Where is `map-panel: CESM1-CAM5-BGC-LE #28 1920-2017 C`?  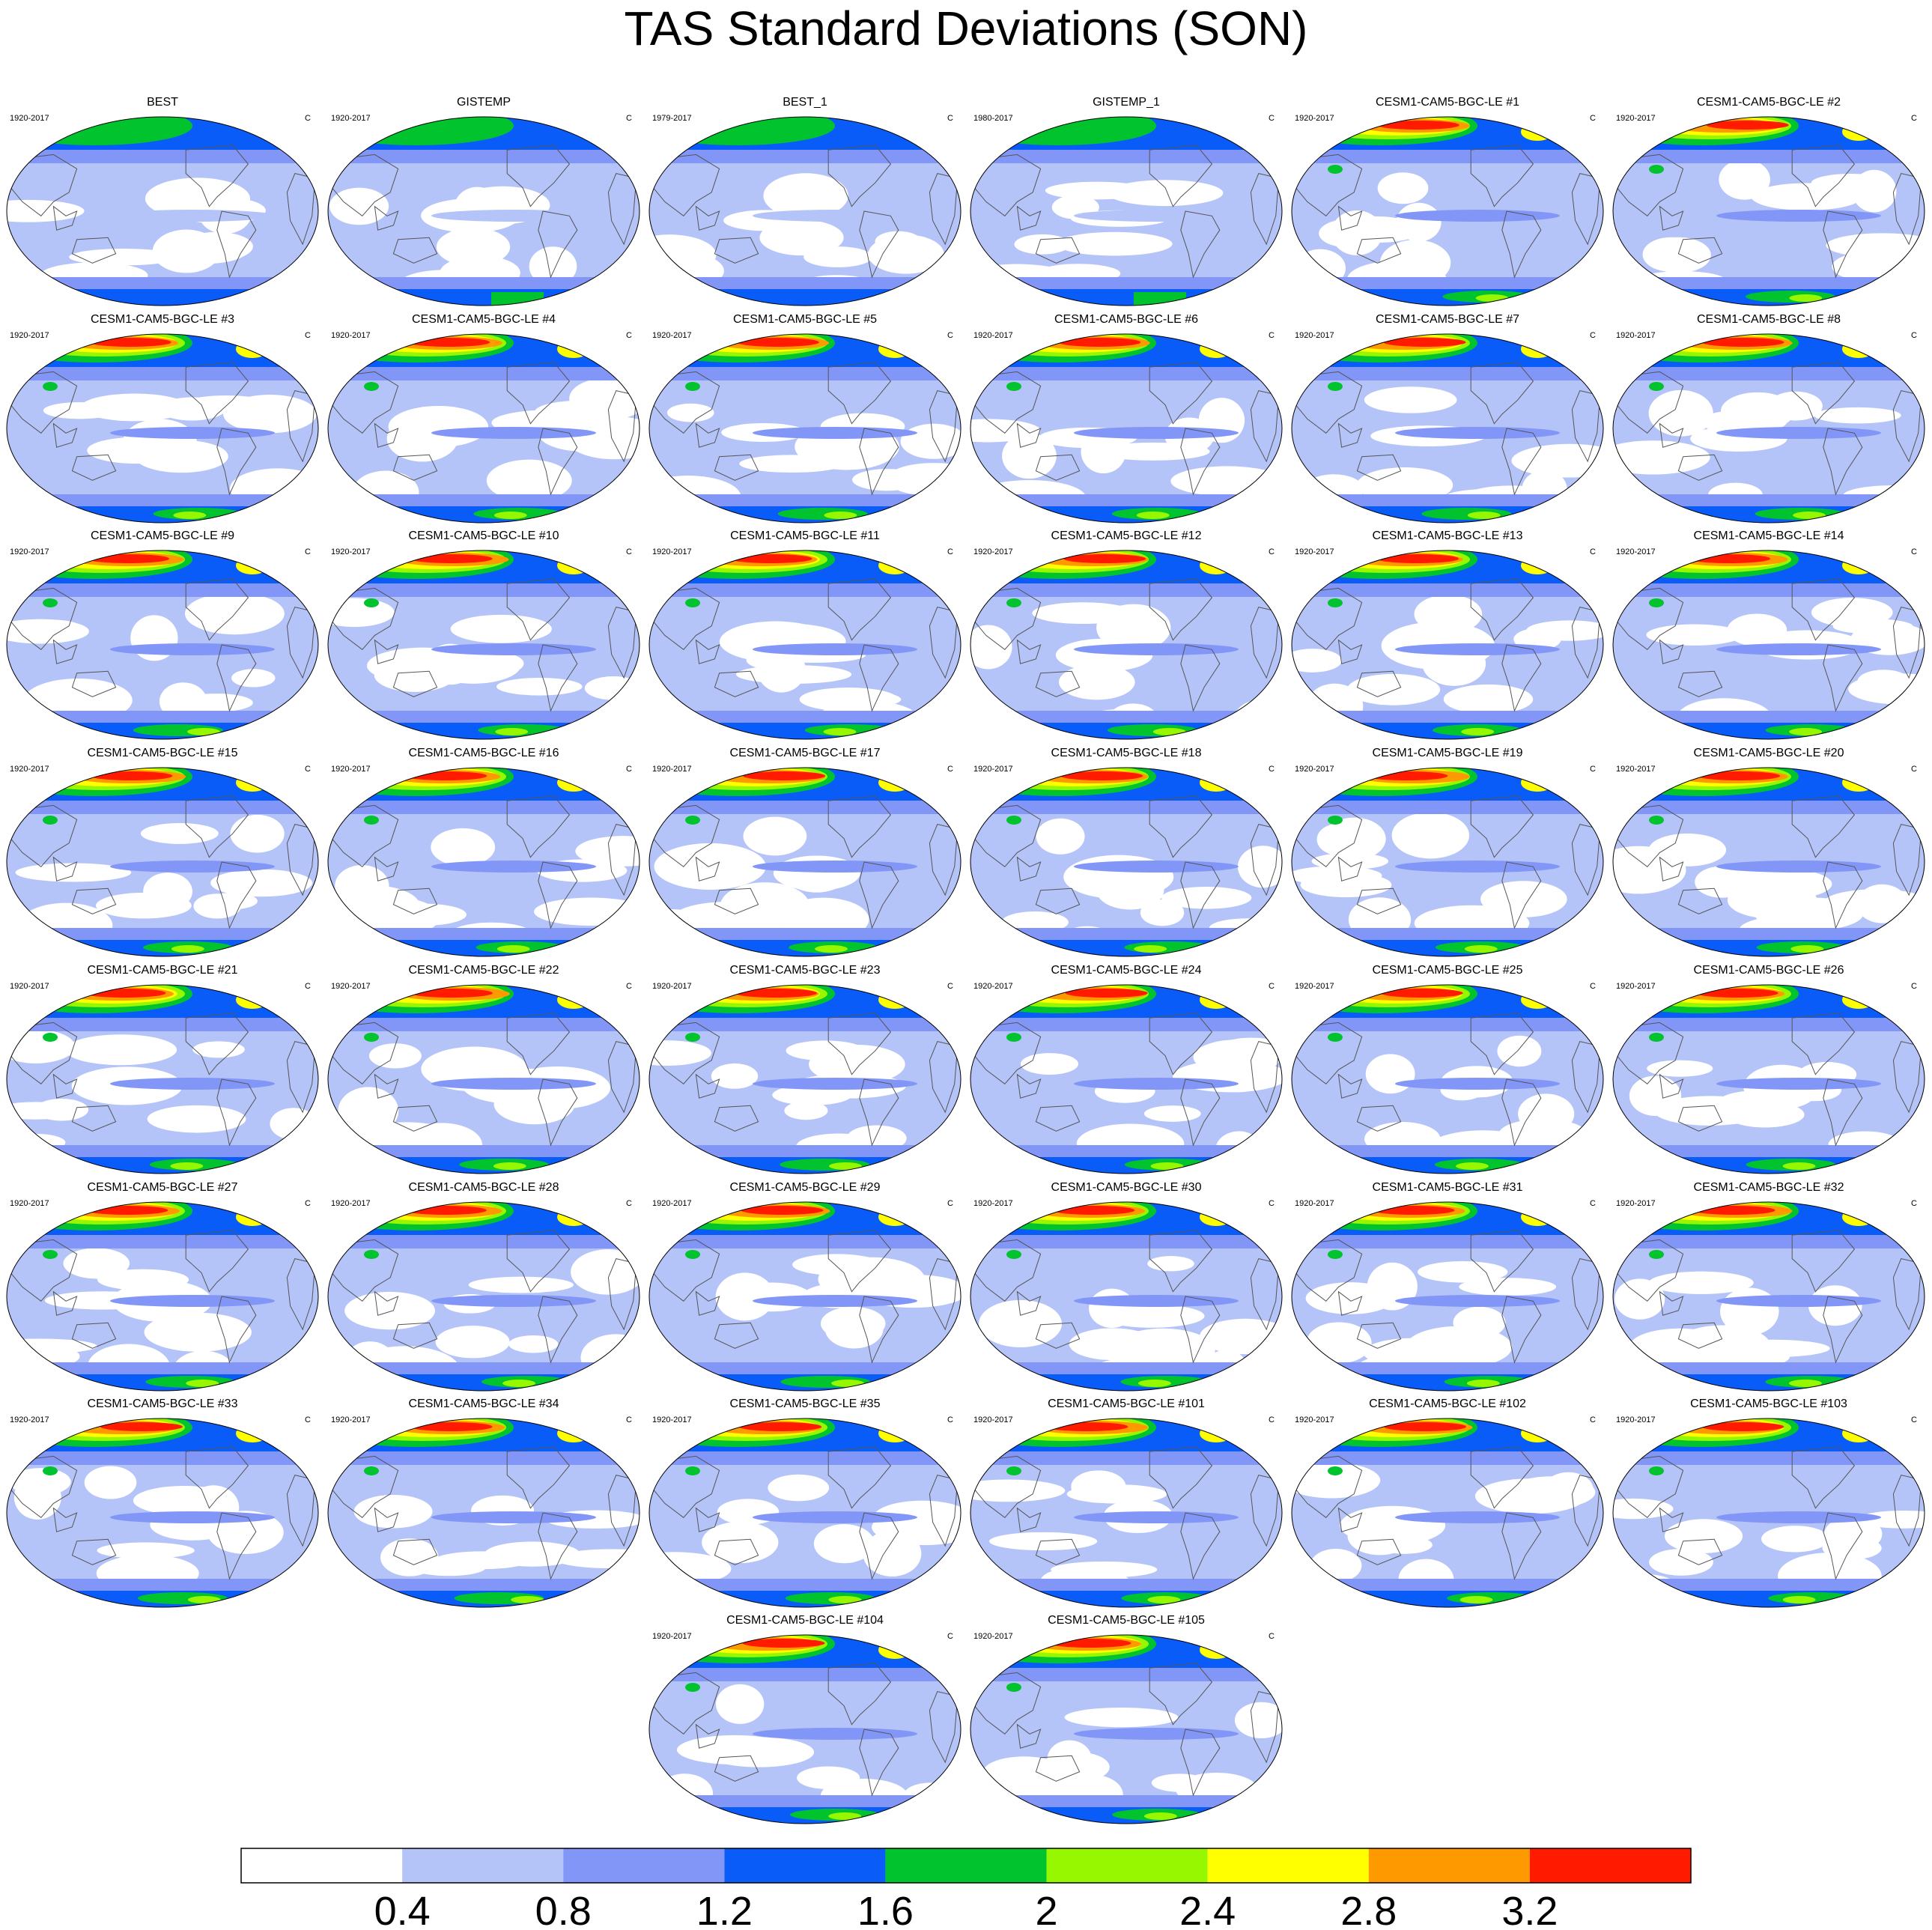 map-panel: CESM1-CAM5-BGC-LE #28 1920-2017 C is located at coordinates (483, 1289).